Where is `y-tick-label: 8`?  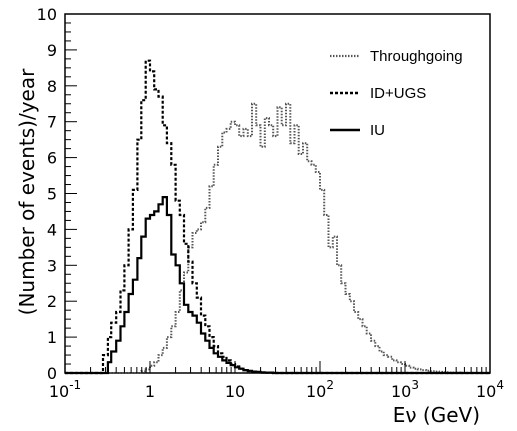
y-tick-label: 8 is located at coordinates (52, 86).